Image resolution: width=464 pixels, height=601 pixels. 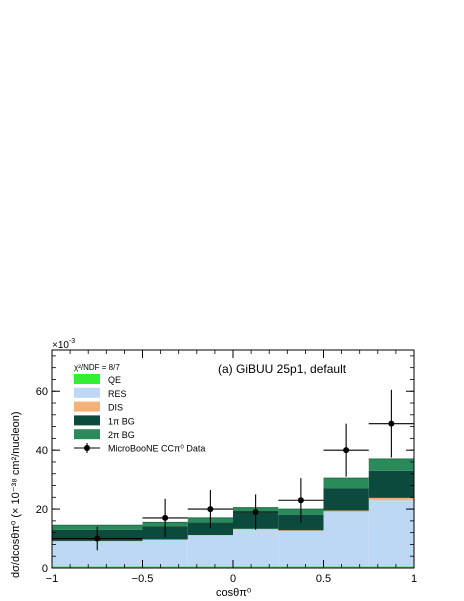 What do you see at coordinates (282, 369) in the screenshot?
I see `chart-title: (a) GiBUU 25p1, default` at bounding box center [282, 369].